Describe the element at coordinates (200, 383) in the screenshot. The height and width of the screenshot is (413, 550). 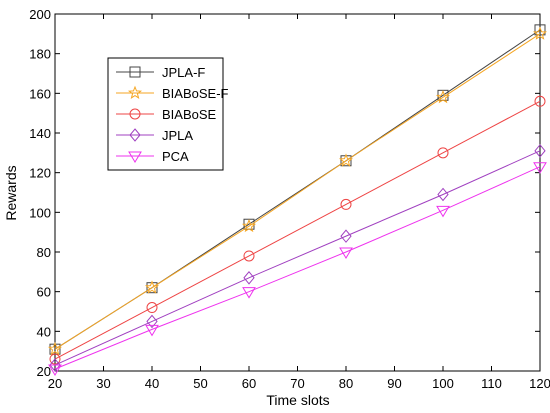
I see `x-tick-label: 50` at that location.